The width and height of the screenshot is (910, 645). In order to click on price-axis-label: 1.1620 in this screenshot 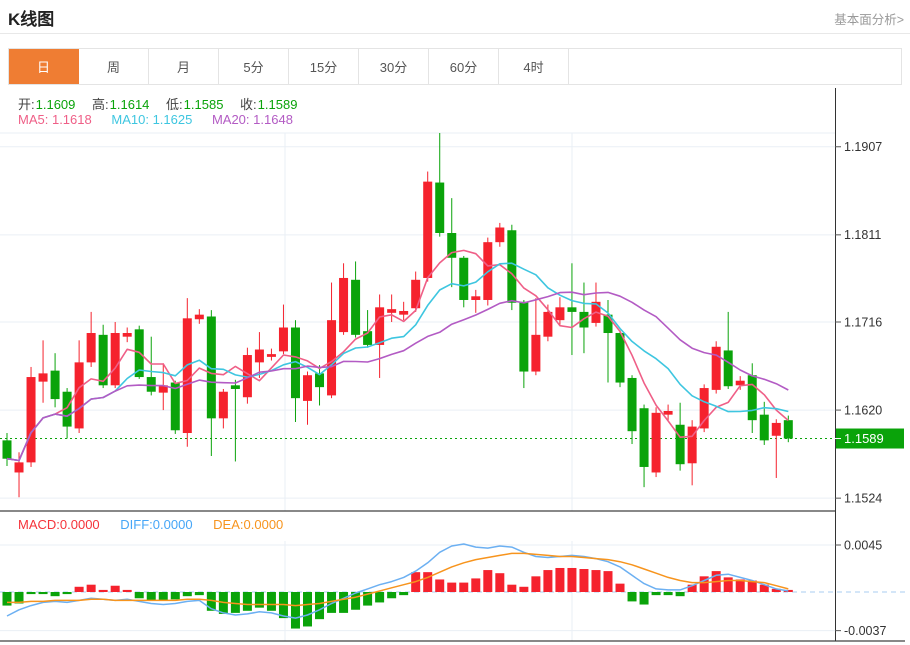, I will do `click(863, 410)`.